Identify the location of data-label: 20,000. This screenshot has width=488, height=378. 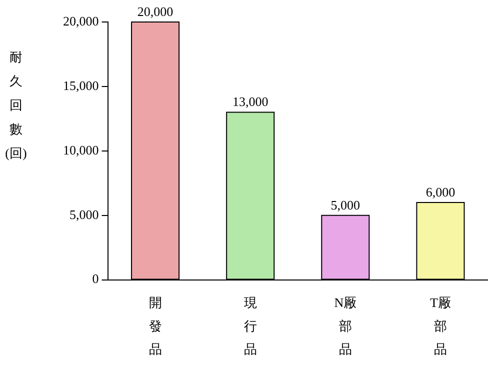
(155, 11).